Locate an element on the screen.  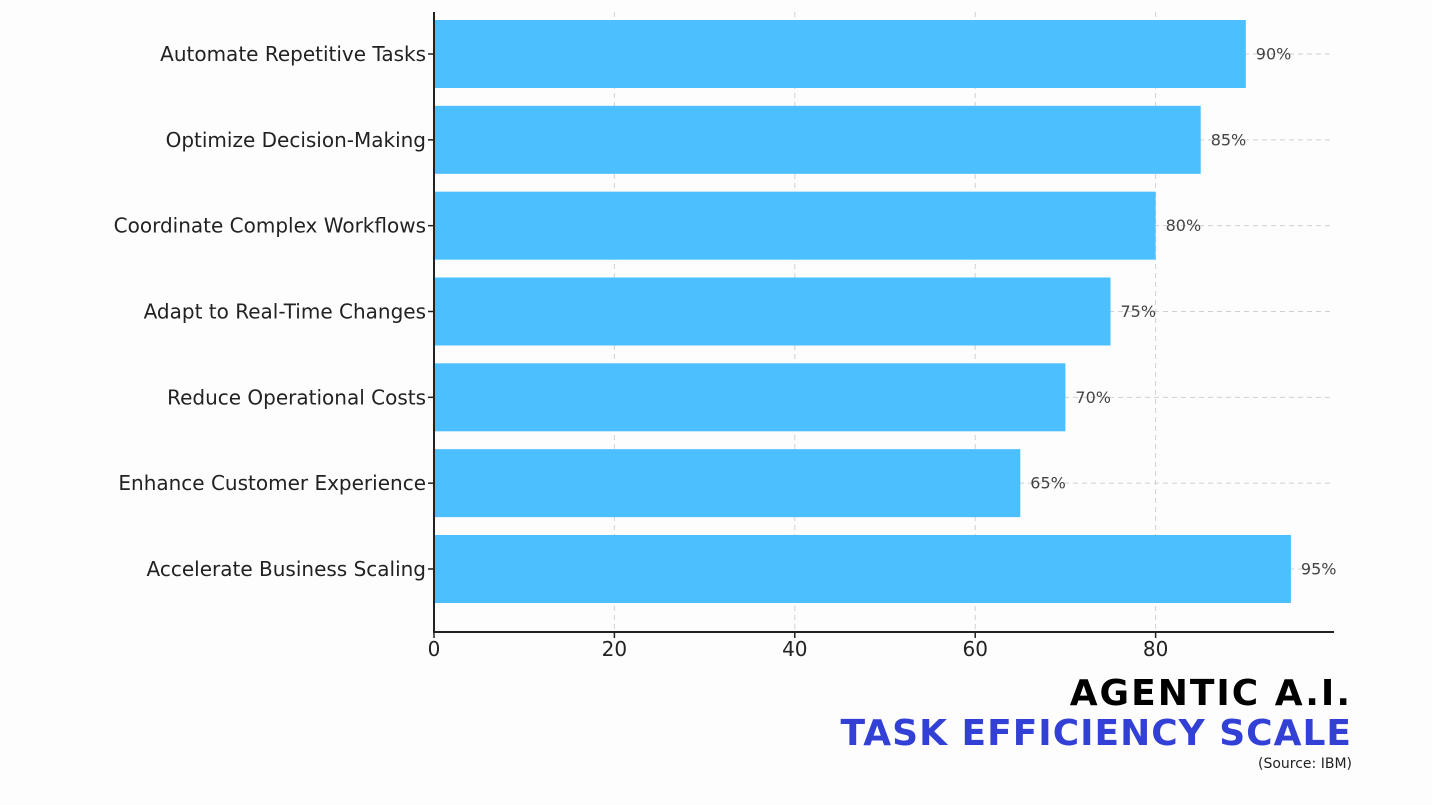
value-label: 65% is located at coordinates (1048, 483).